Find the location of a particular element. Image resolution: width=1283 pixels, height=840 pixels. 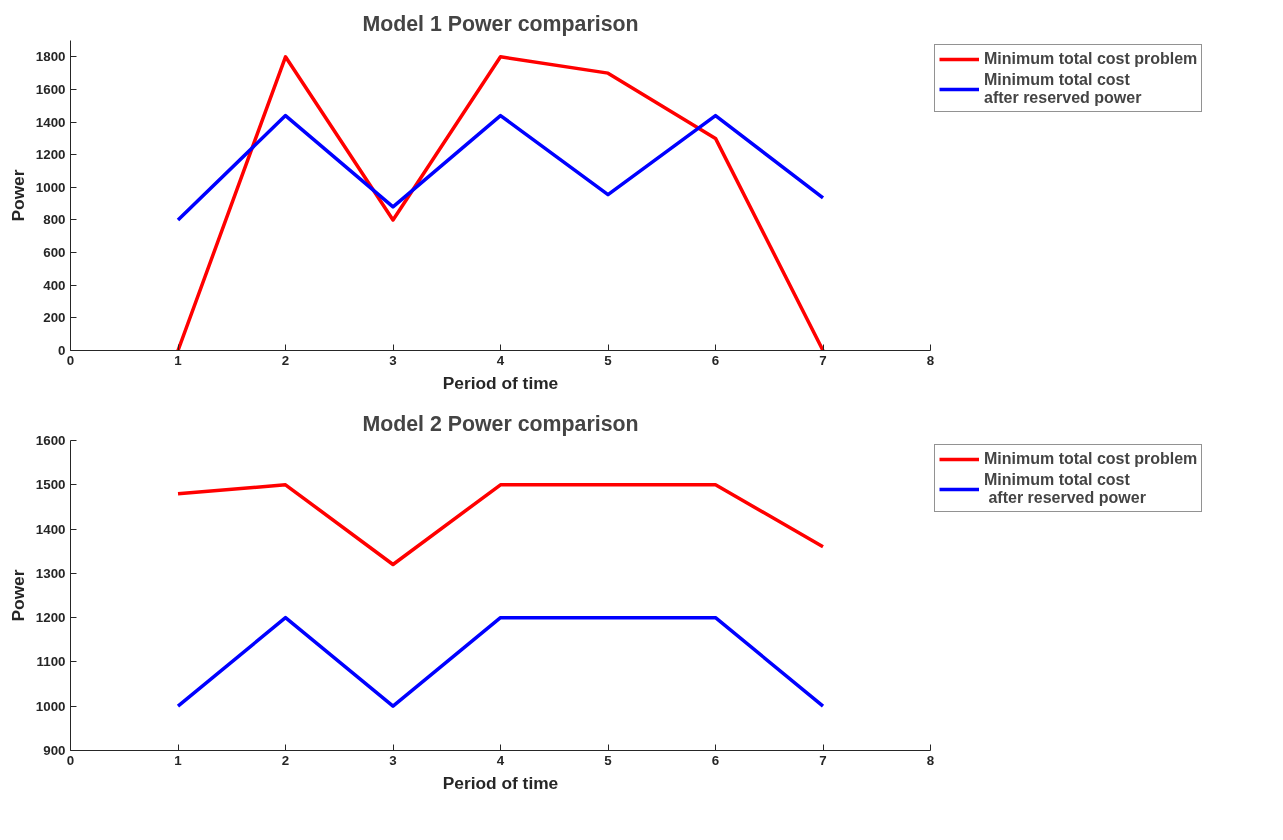

chart-title: Model 1 Power comparison is located at coordinates (500, 23).